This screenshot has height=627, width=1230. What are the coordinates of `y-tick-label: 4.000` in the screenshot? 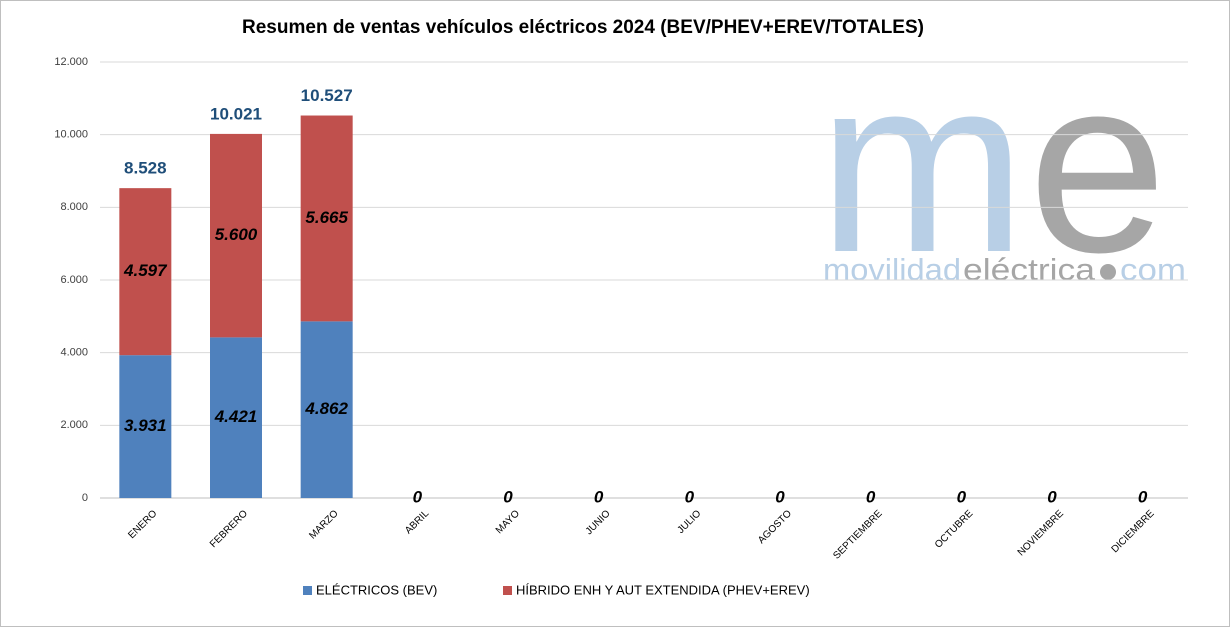 It's located at (74, 353).